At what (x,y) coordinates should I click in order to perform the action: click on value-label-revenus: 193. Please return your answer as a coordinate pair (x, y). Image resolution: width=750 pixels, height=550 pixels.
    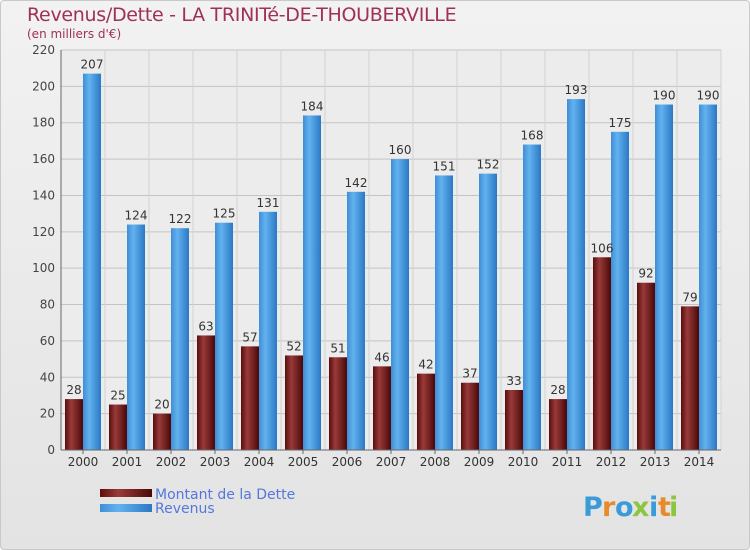
    Looking at the image, I should click on (576, 90).